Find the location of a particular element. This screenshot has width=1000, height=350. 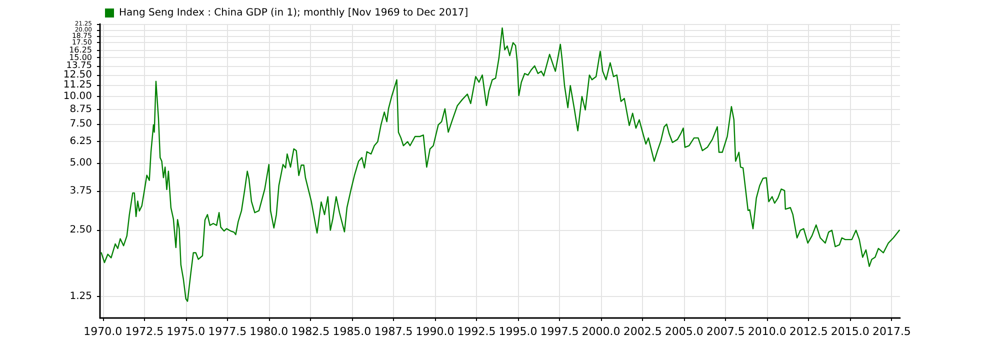

y-tick-label: 2.50 is located at coordinates (81, 230).